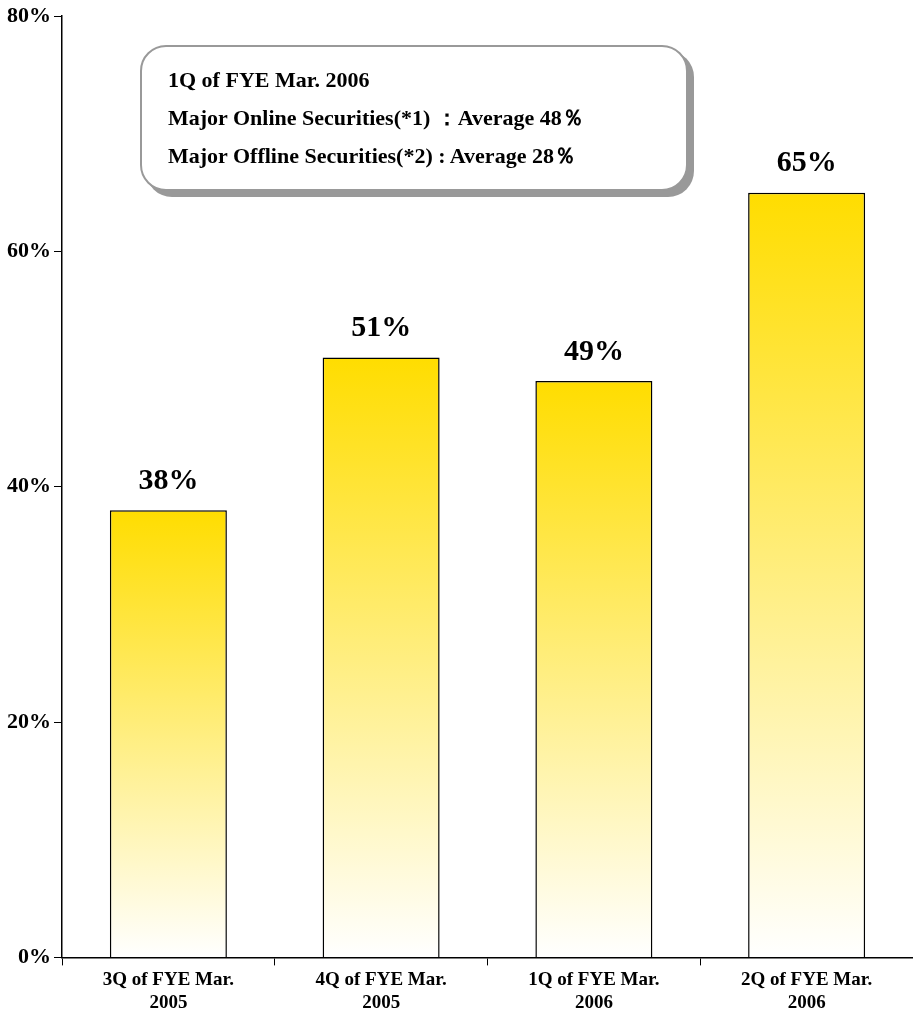 Image resolution: width=913 pixels, height=1017 pixels. Describe the element at coordinates (29, 14) in the screenshot. I see `y-tick-label: 80%` at that location.